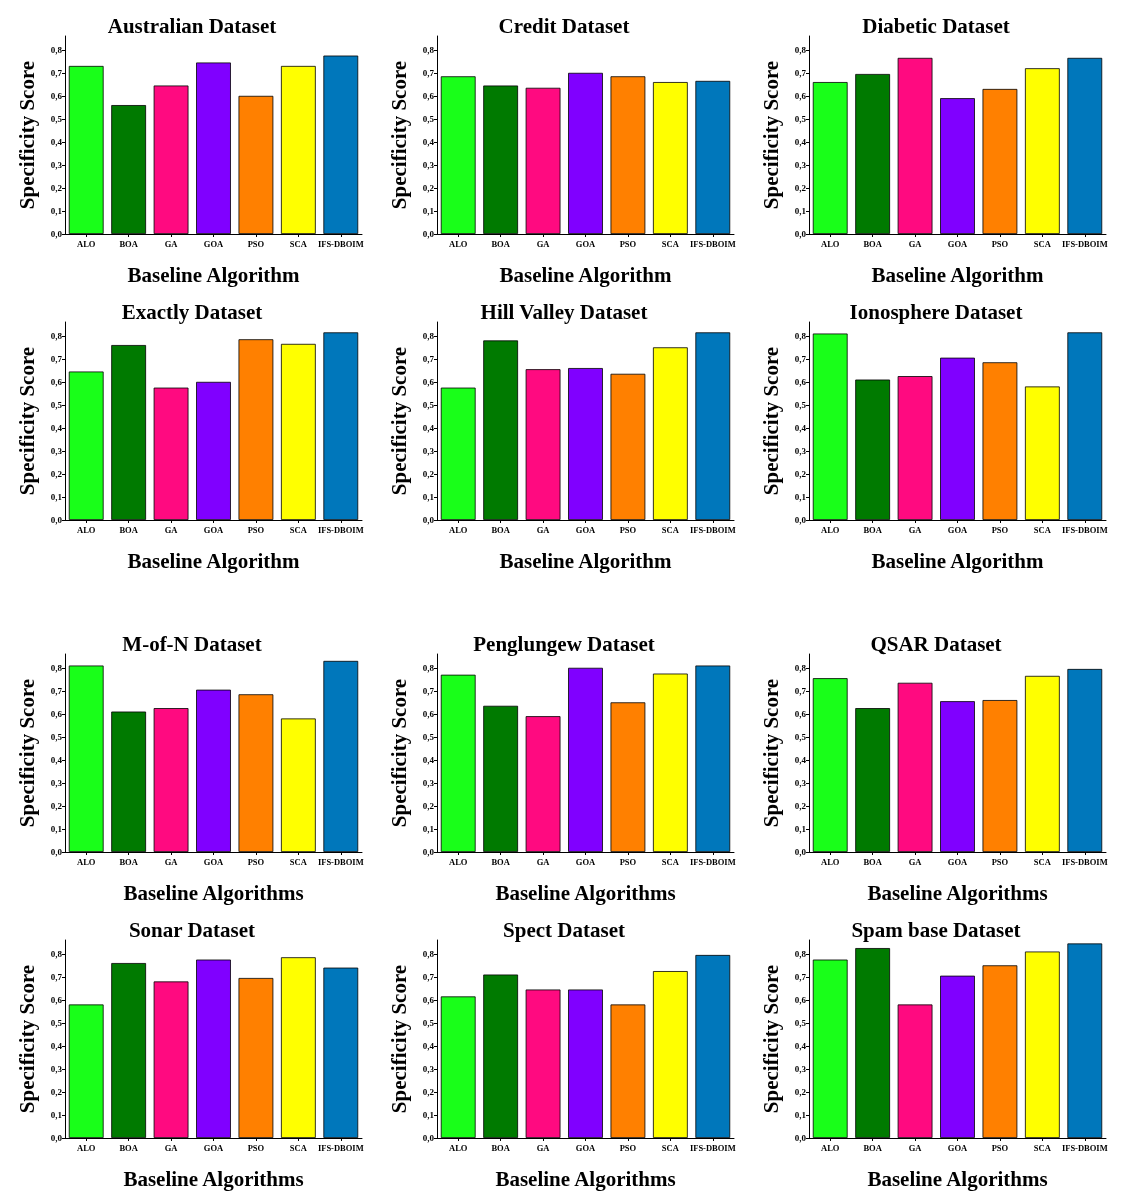 Image resolution: width=1128 pixels, height=1199 pixels. Describe the element at coordinates (192, 25) in the screenshot. I see `chart-title: Australian Dataset` at that location.